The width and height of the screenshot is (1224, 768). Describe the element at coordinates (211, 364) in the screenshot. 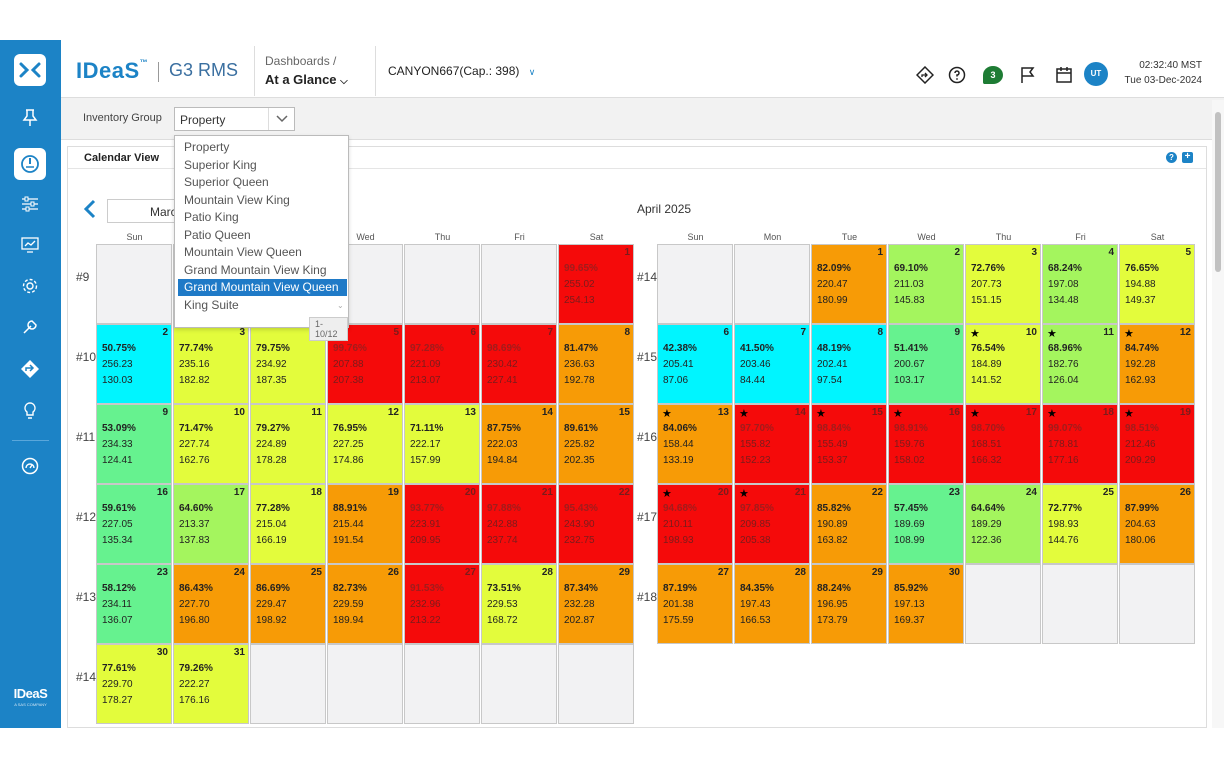

I see `calendar-day-cell: 3 77.74% 235.16 182.82` at that location.